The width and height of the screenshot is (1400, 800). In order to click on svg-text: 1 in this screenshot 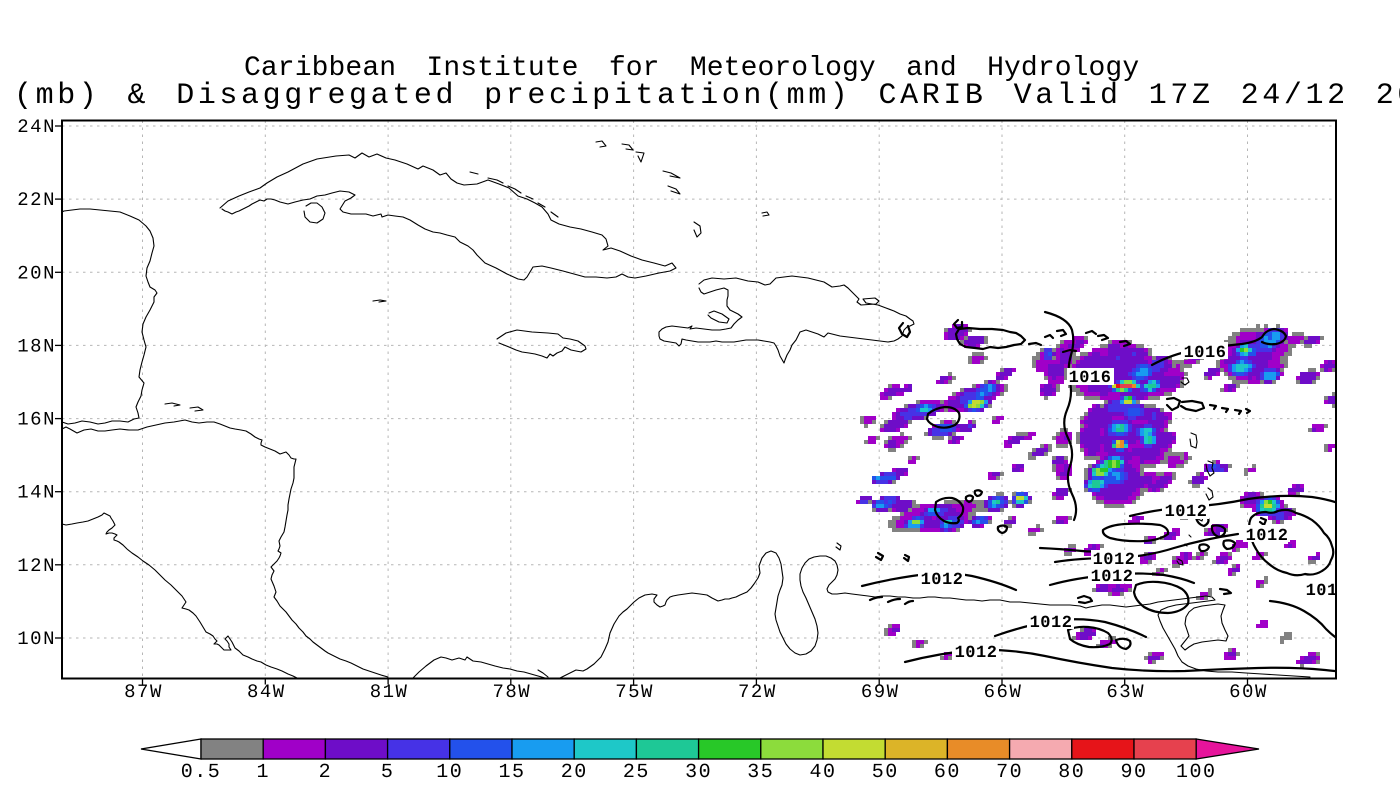, I will do `click(263, 772)`.